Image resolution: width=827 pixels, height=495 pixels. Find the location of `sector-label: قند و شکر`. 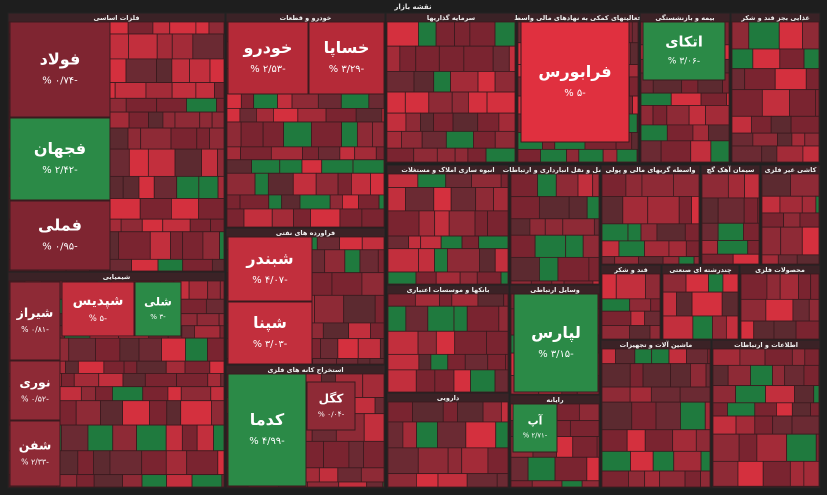

sector-label: قند و شکر is located at coordinates (630, 270).